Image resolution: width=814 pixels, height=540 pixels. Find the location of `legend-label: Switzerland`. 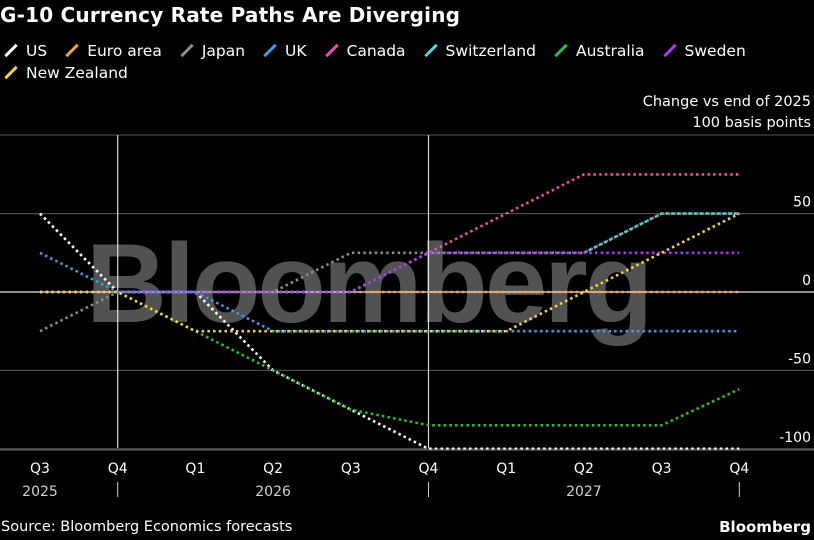

legend-label: Switzerland is located at coordinates (490, 51).